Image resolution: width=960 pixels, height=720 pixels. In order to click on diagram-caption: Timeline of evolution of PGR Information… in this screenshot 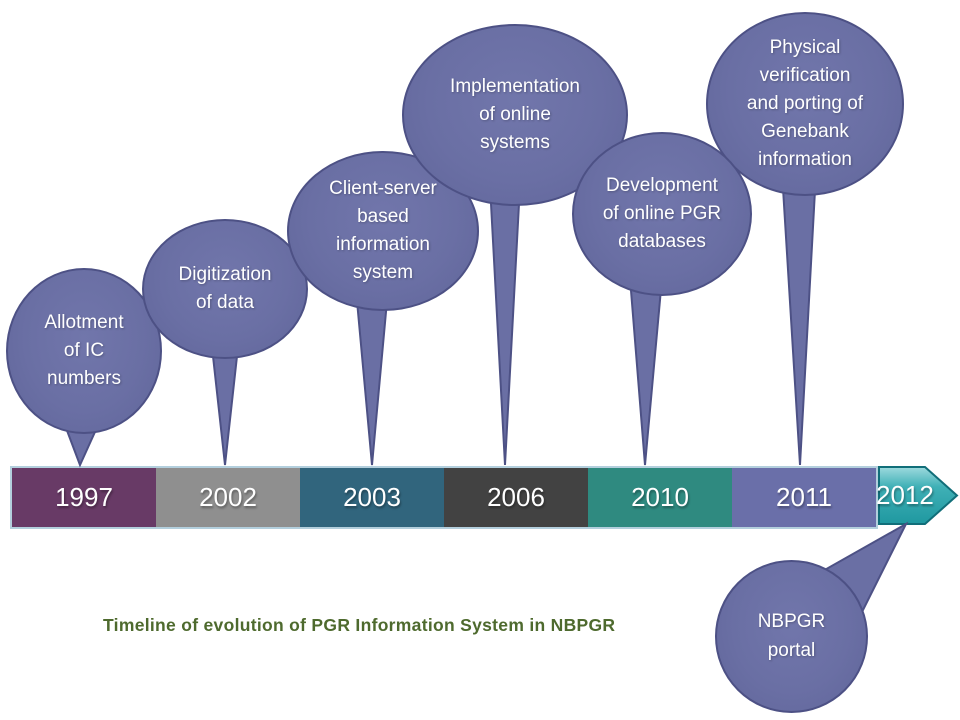, I will do `click(359, 625)`.